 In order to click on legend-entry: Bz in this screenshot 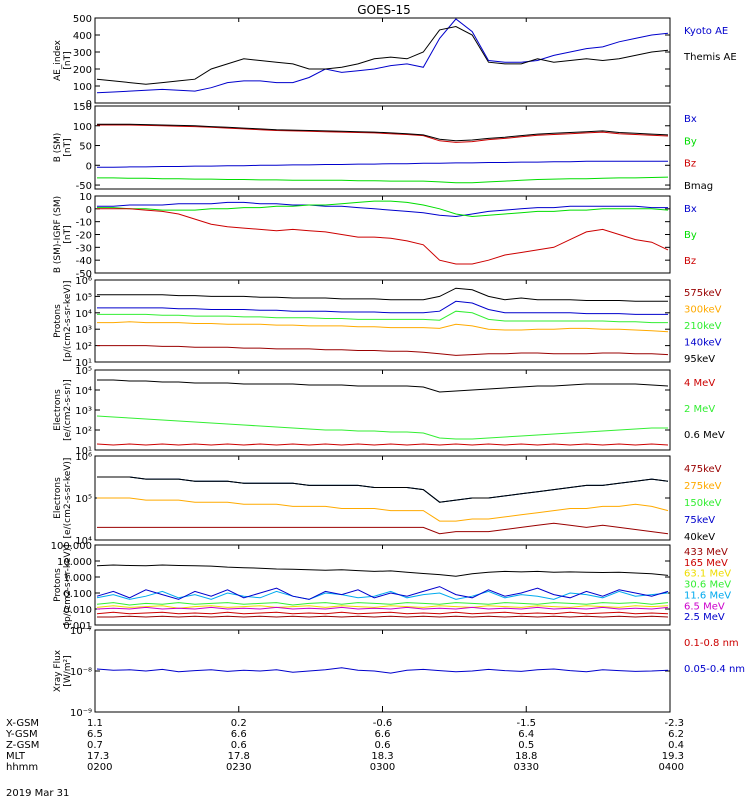, I will do `click(690, 261)`.